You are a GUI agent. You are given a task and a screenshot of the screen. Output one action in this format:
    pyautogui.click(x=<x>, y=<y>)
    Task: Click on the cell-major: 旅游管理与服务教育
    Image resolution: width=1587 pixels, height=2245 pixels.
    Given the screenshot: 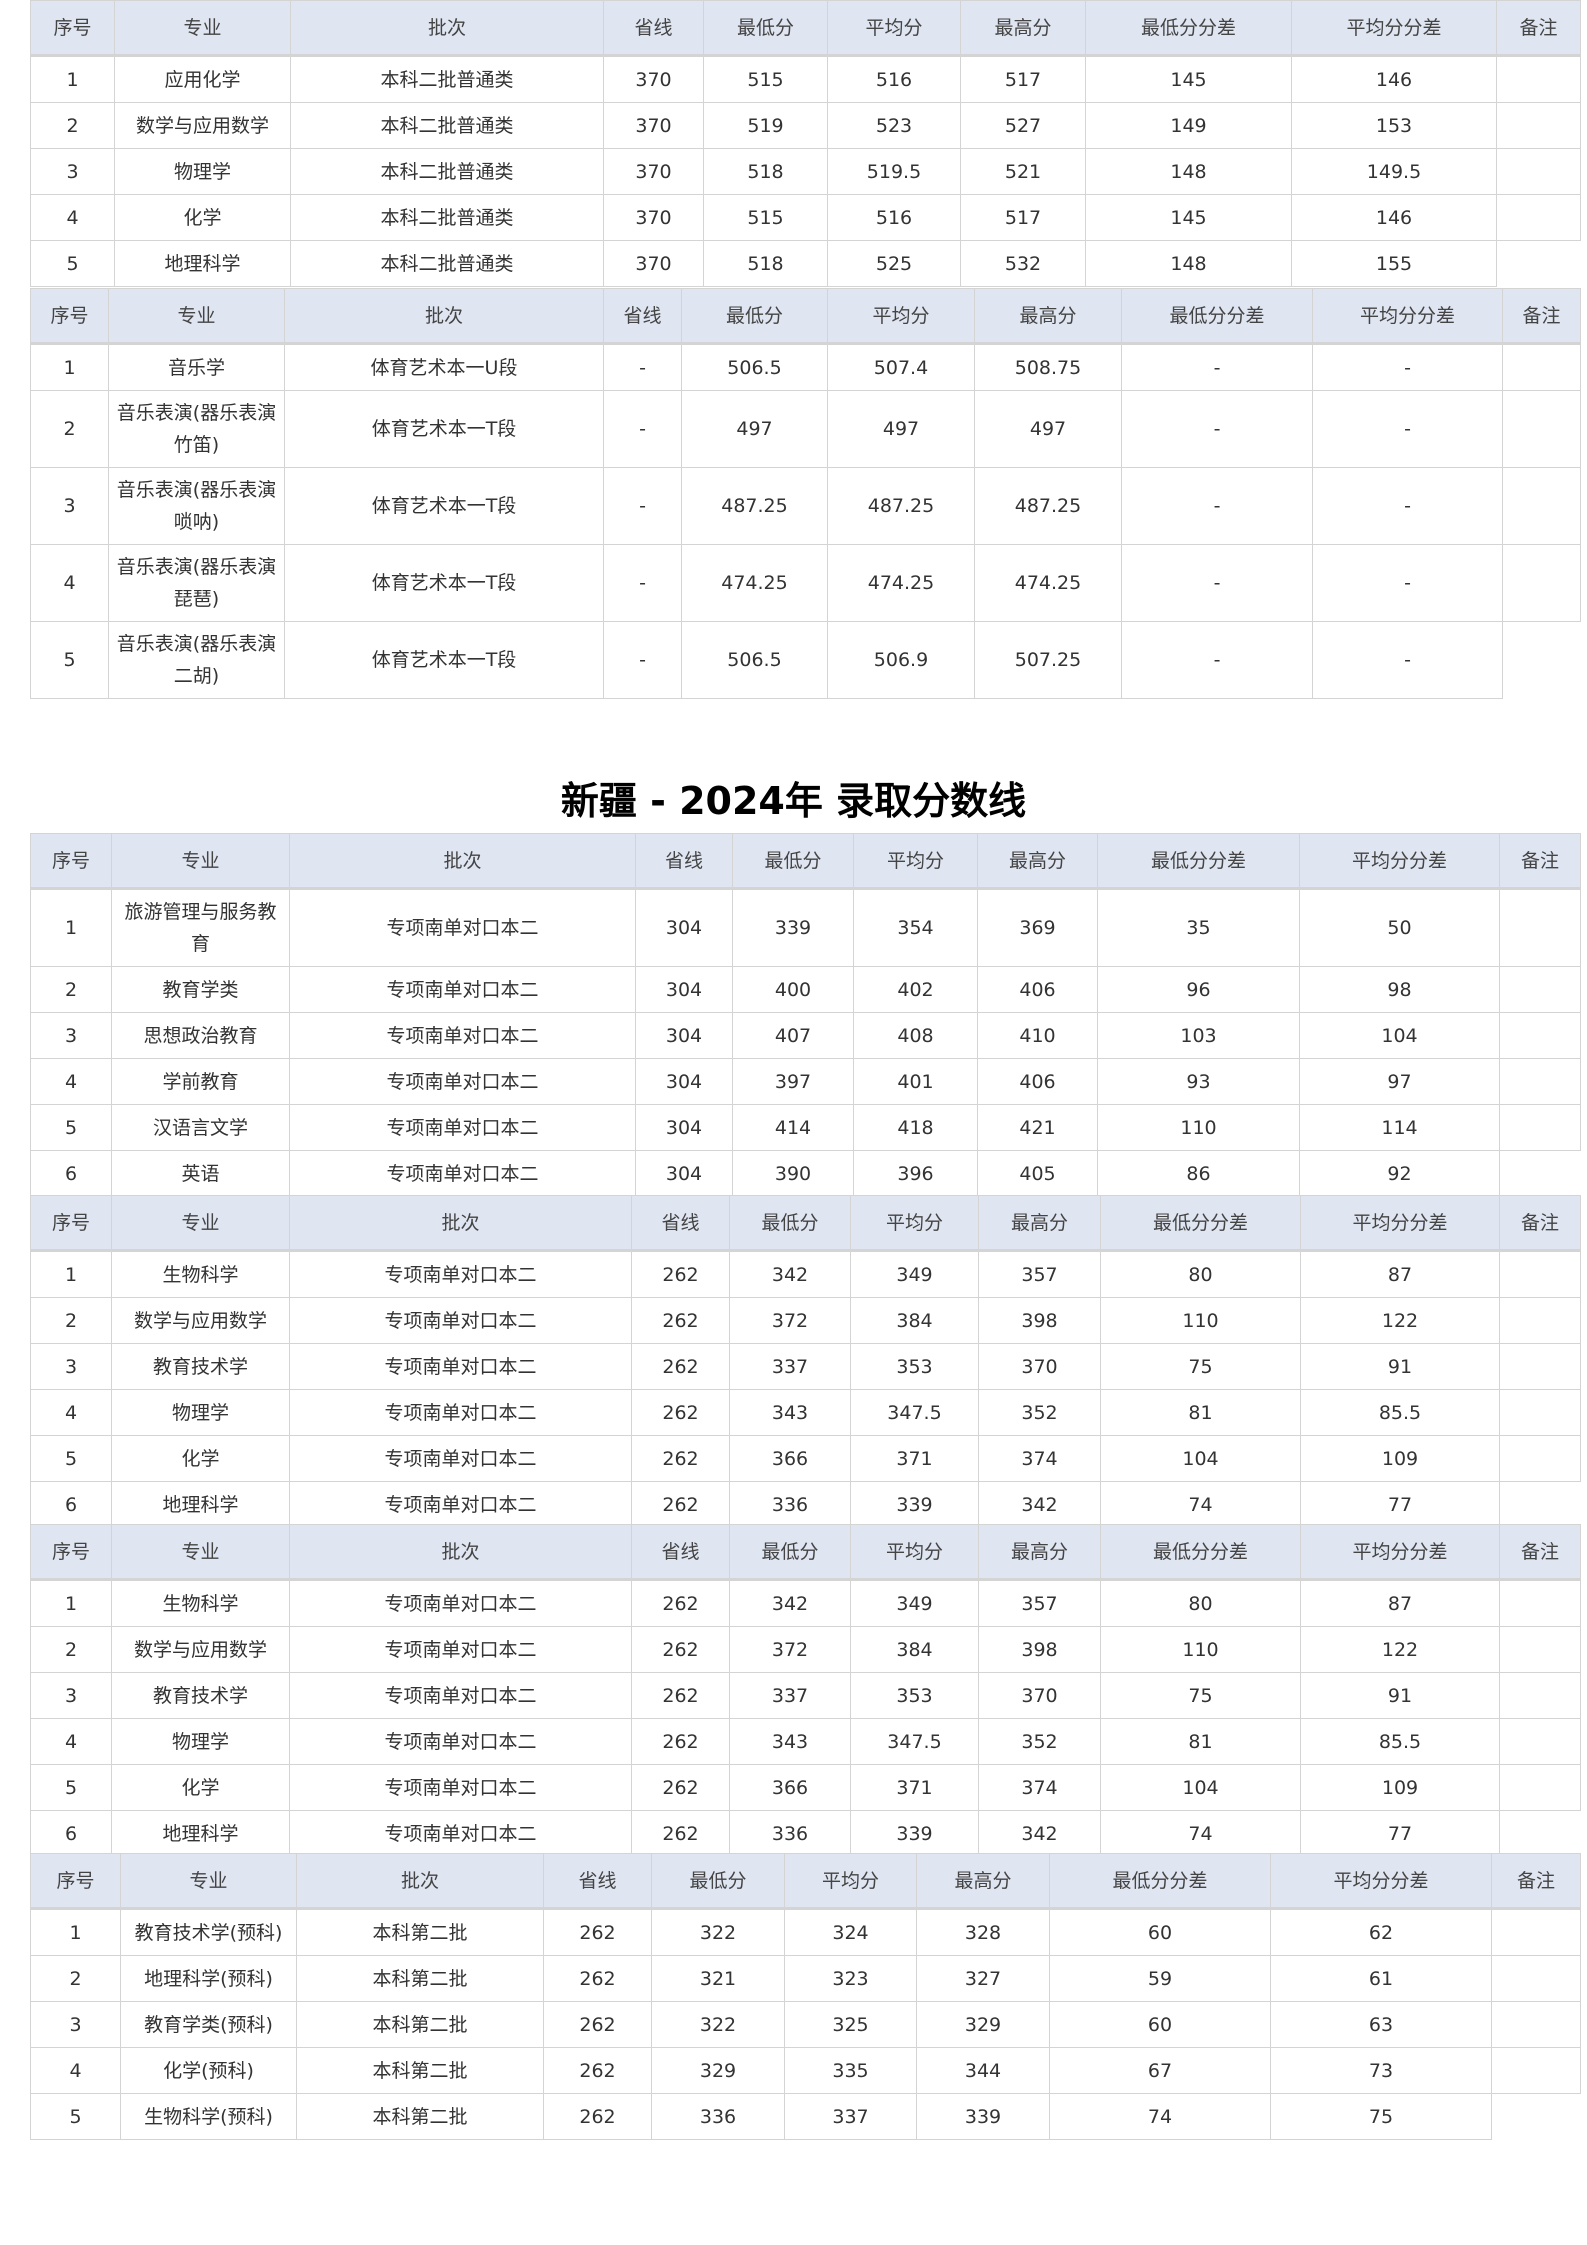 What is the action you would take?
    pyautogui.click(x=200, y=927)
    